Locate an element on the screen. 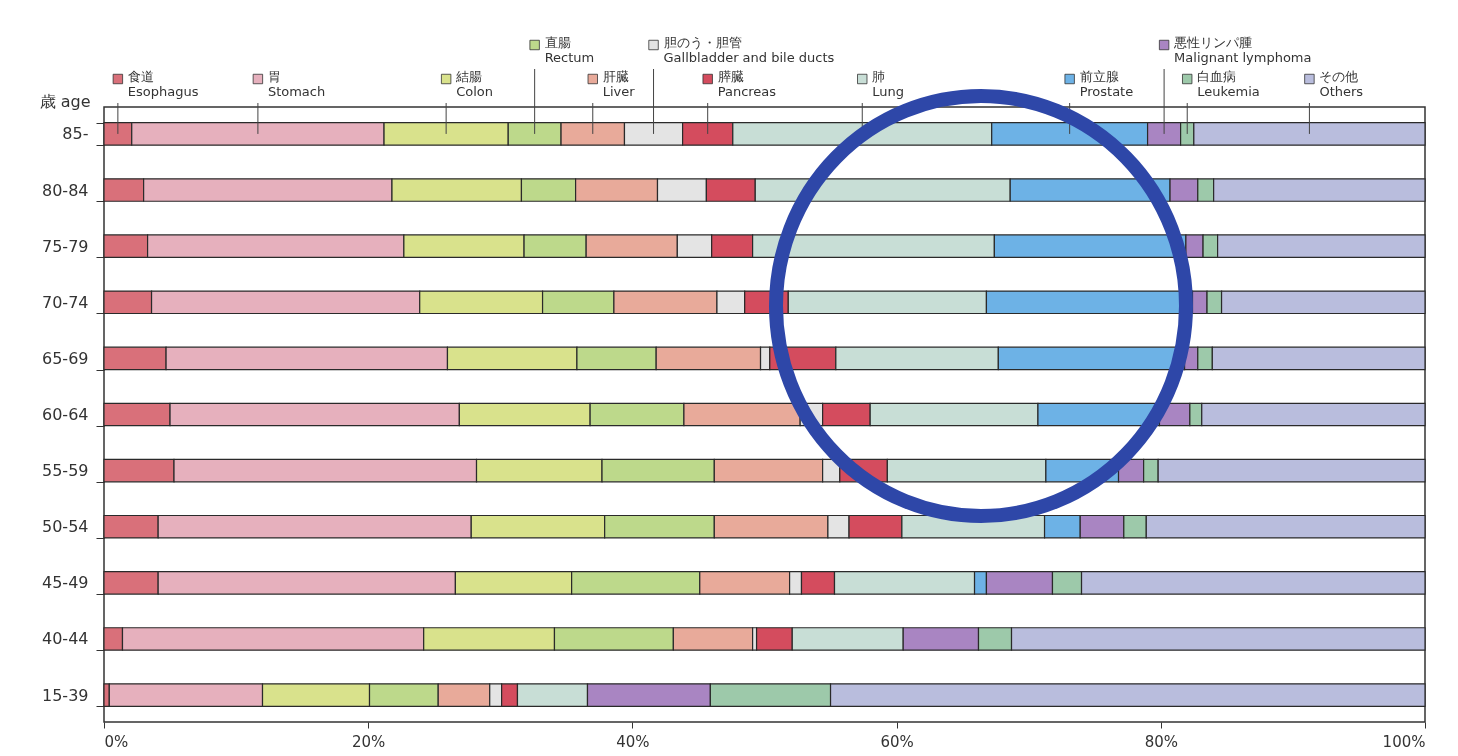 The height and width of the screenshot is (756, 1458). legend-label: 食道 Esophagus is located at coordinates (163, 84).